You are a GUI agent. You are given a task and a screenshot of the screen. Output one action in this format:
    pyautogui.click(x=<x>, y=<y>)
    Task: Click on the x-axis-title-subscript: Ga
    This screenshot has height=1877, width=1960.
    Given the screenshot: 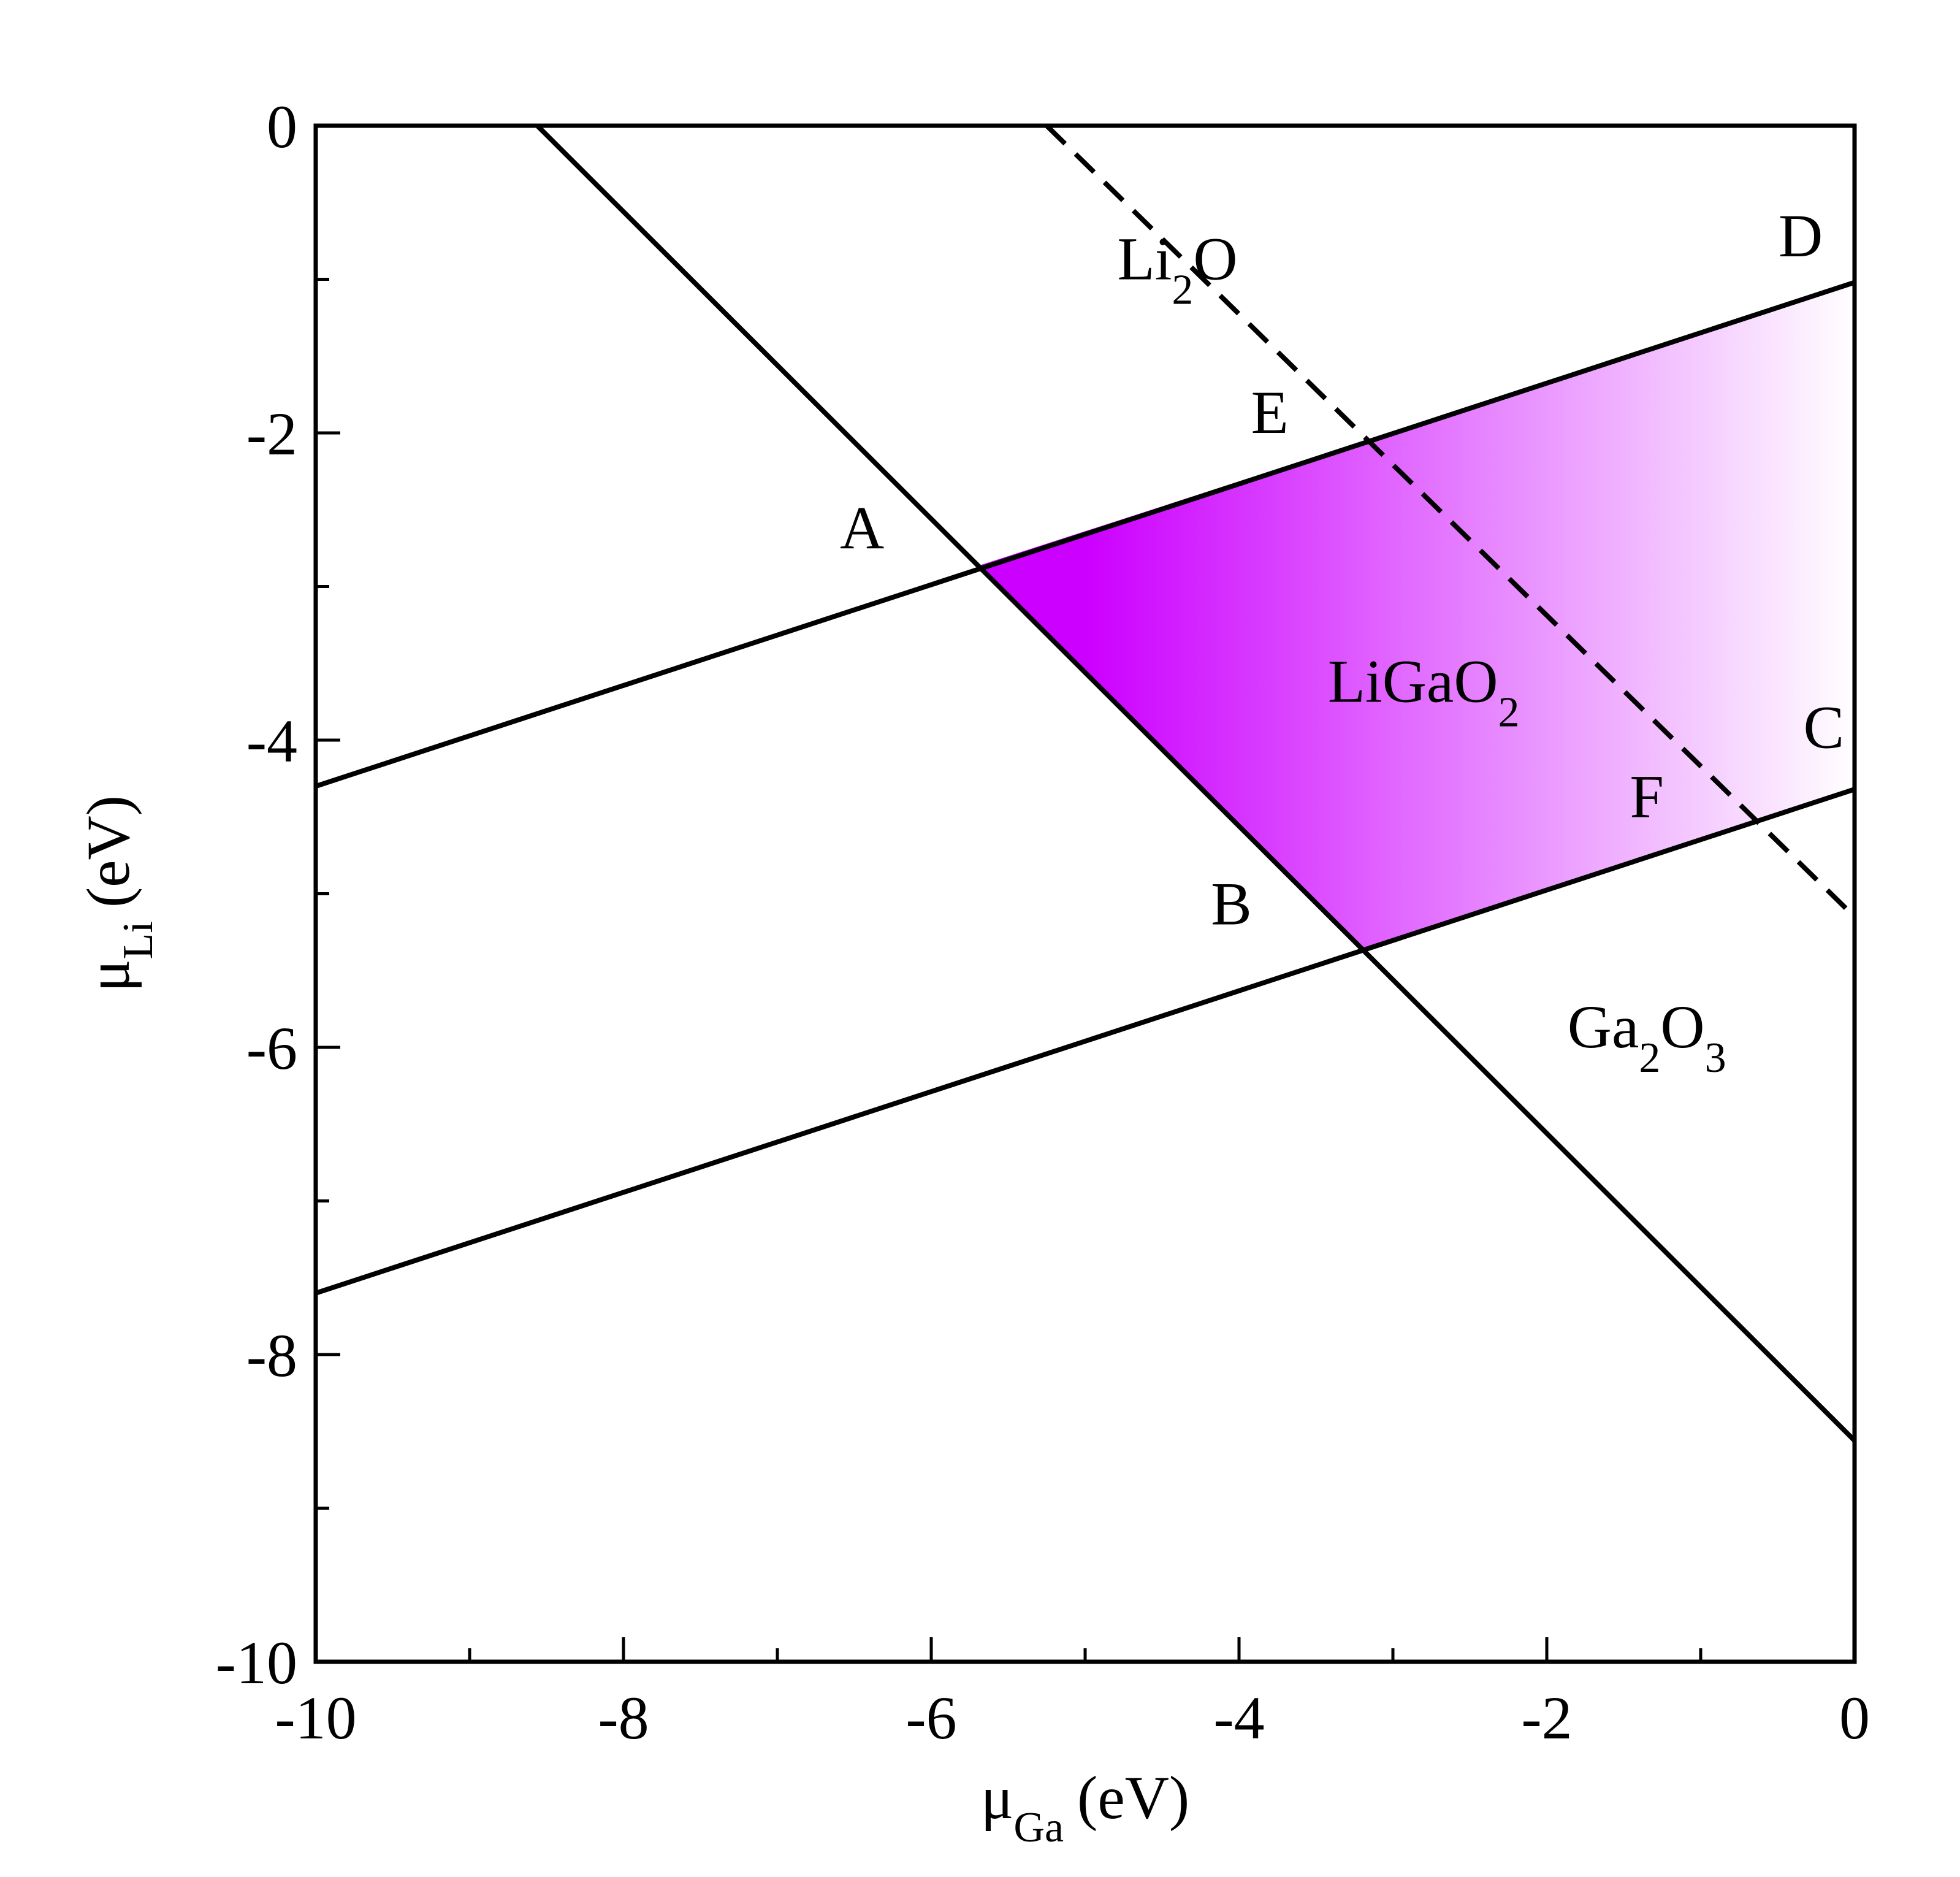 What is the action you would take?
    pyautogui.click(x=1038, y=1827)
    